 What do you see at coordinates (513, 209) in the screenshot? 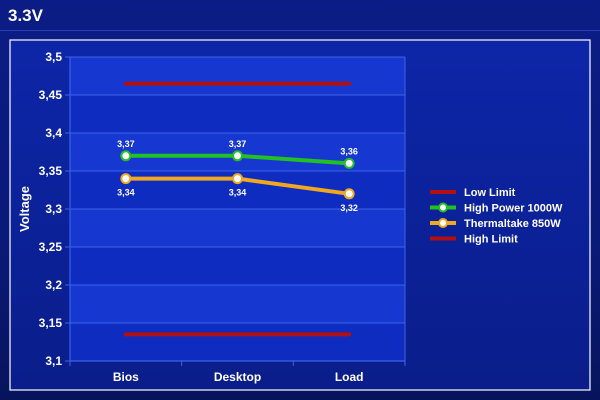
I see `legend-label-high-power-1000w: High Power 1000W` at bounding box center [513, 209].